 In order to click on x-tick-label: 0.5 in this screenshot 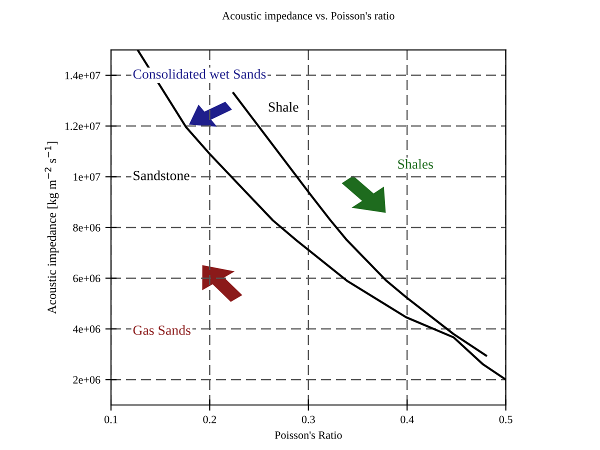, I will do `click(505, 420)`.